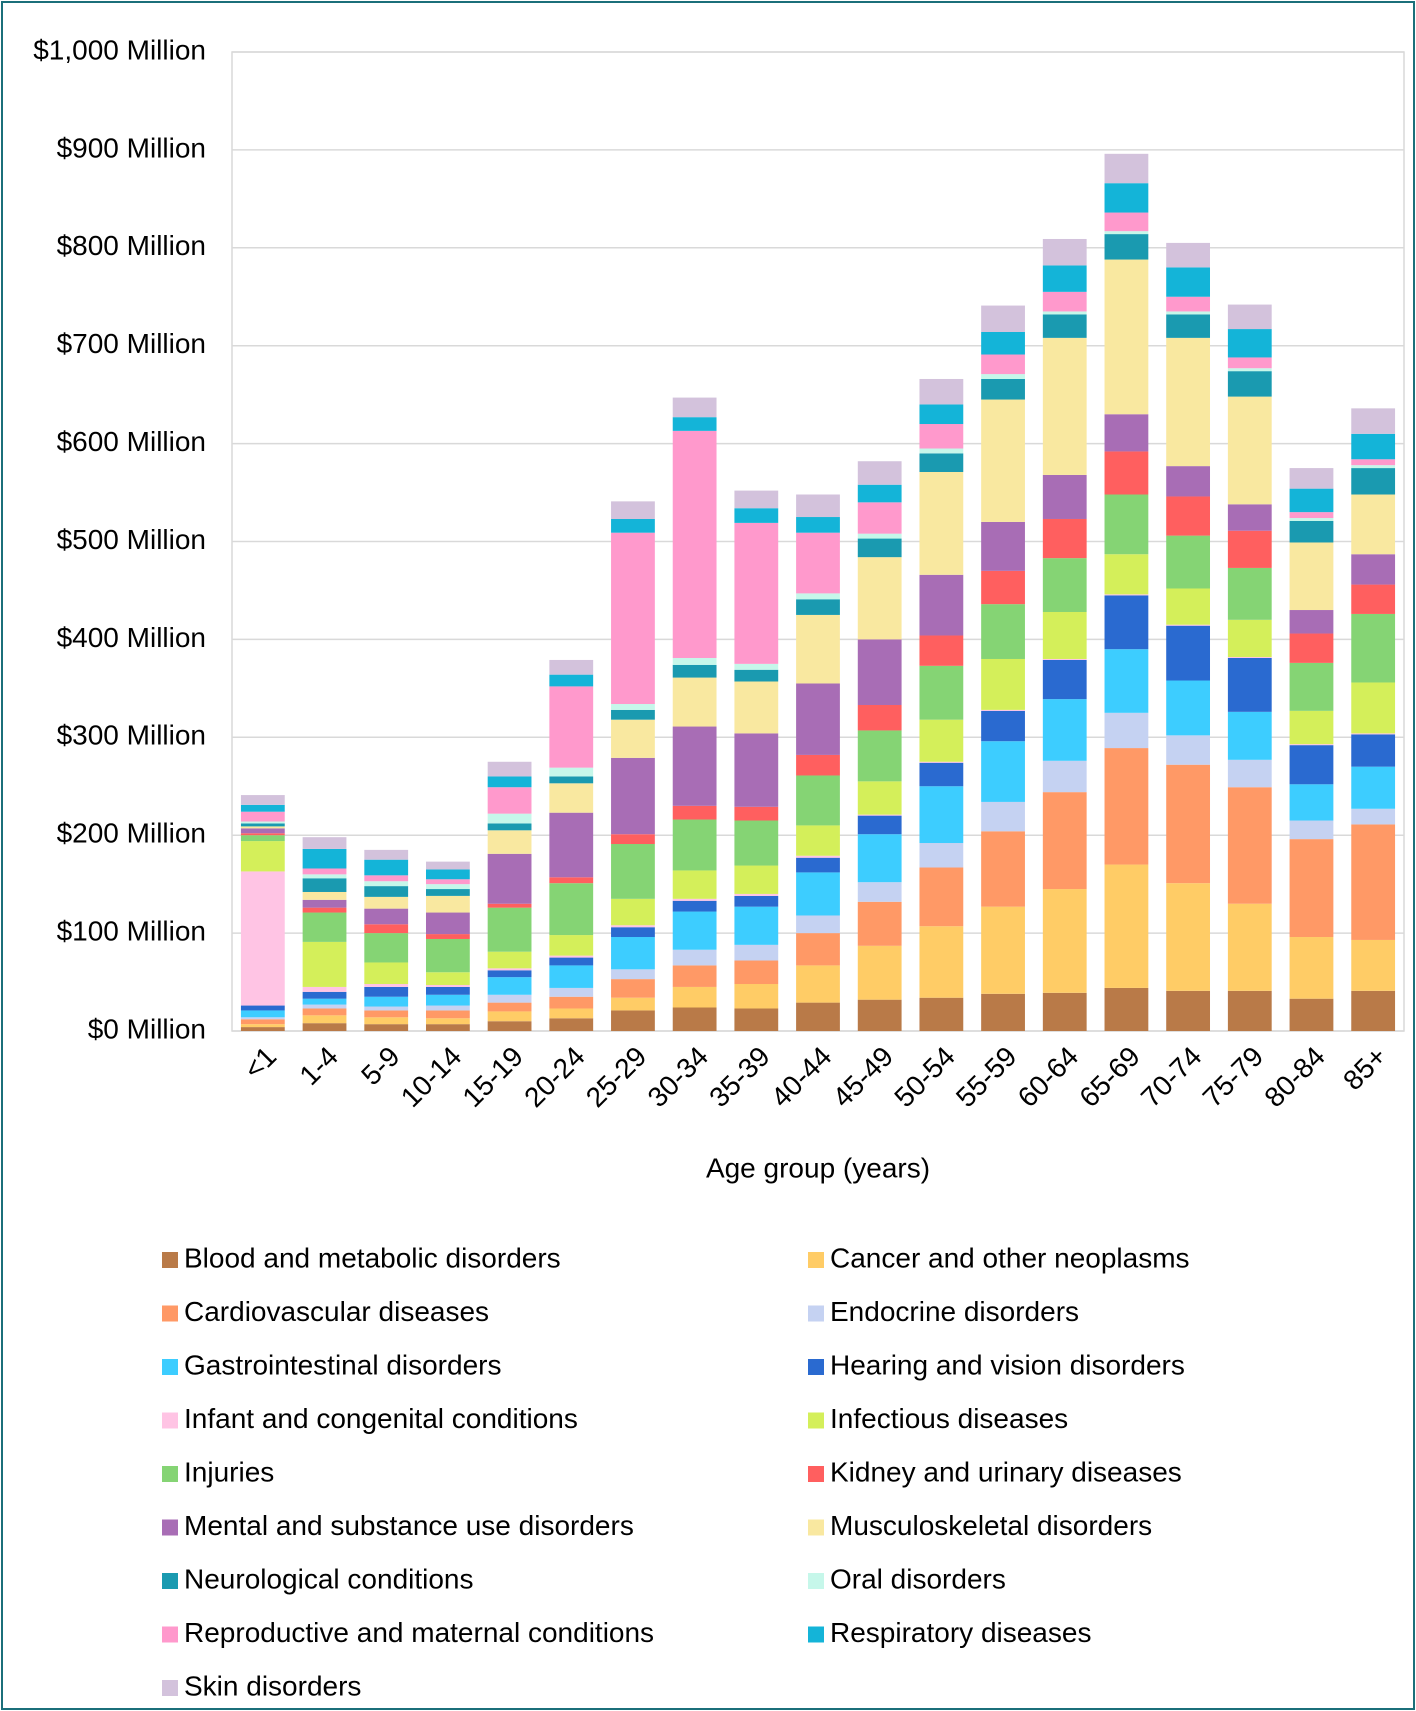  I want to click on y-tick-label: $600 Million, so click(131, 441).